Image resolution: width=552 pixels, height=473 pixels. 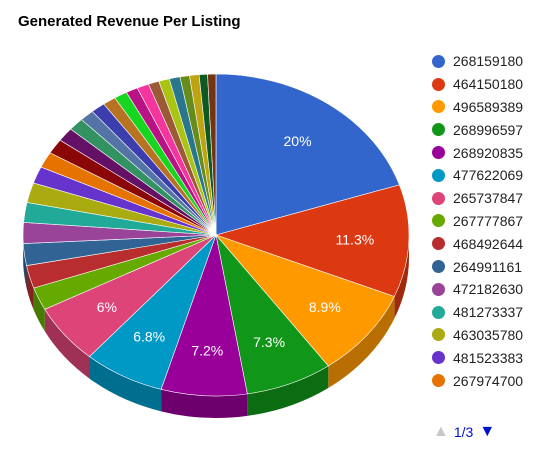 I want to click on legend-item: 268159180, so click(x=491, y=61).